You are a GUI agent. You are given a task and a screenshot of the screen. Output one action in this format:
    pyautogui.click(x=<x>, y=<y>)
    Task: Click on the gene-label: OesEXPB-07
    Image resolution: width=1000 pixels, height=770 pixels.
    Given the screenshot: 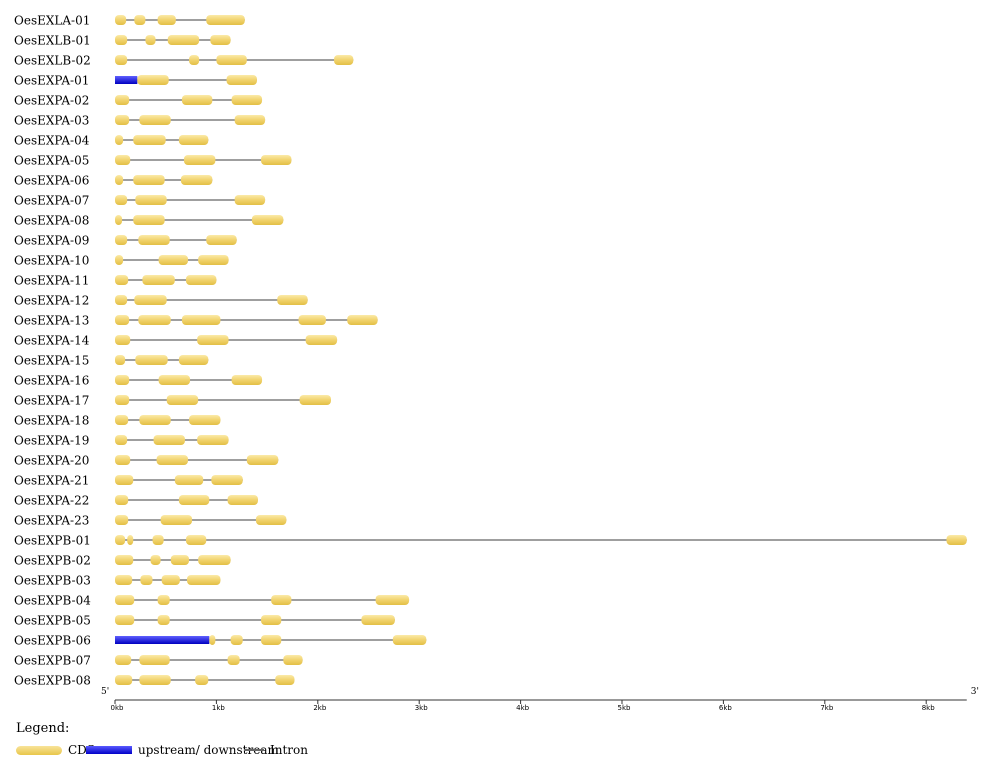 What is the action you would take?
    pyautogui.click(x=52, y=661)
    